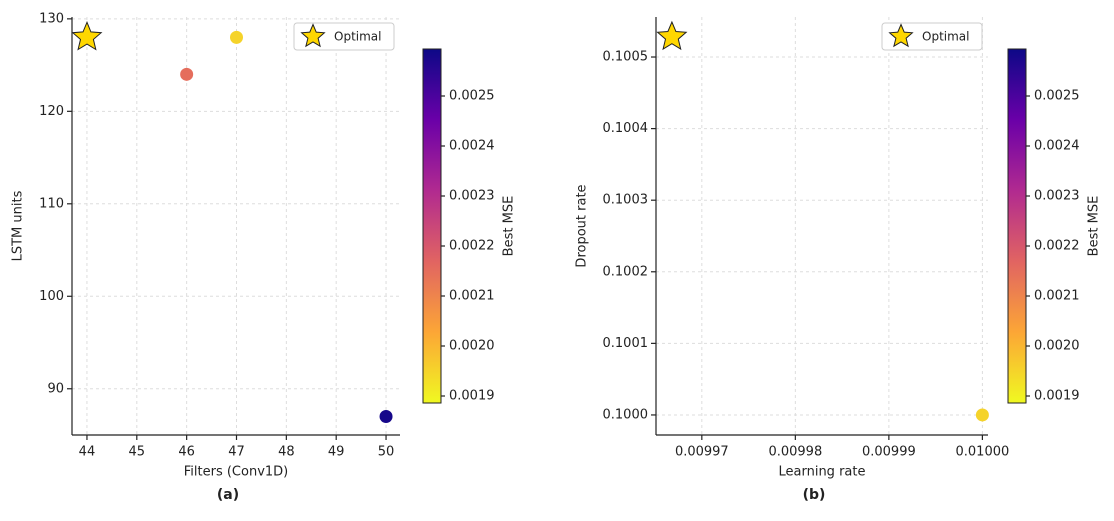 This screenshot has height=521, width=1114. Describe the element at coordinates (286, 452) in the screenshot. I see `x-tick-label: 48` at that location.